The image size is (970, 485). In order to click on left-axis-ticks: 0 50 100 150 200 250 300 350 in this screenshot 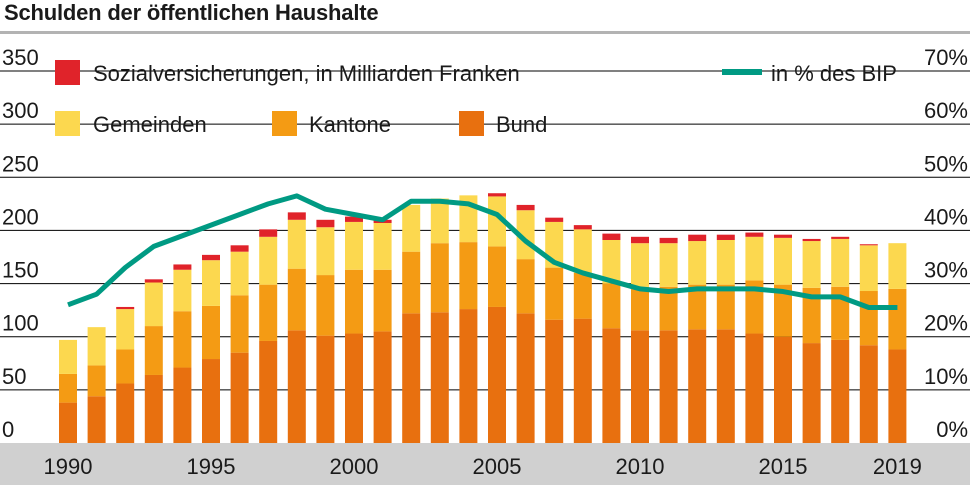, I will do `click(20, 243)`.